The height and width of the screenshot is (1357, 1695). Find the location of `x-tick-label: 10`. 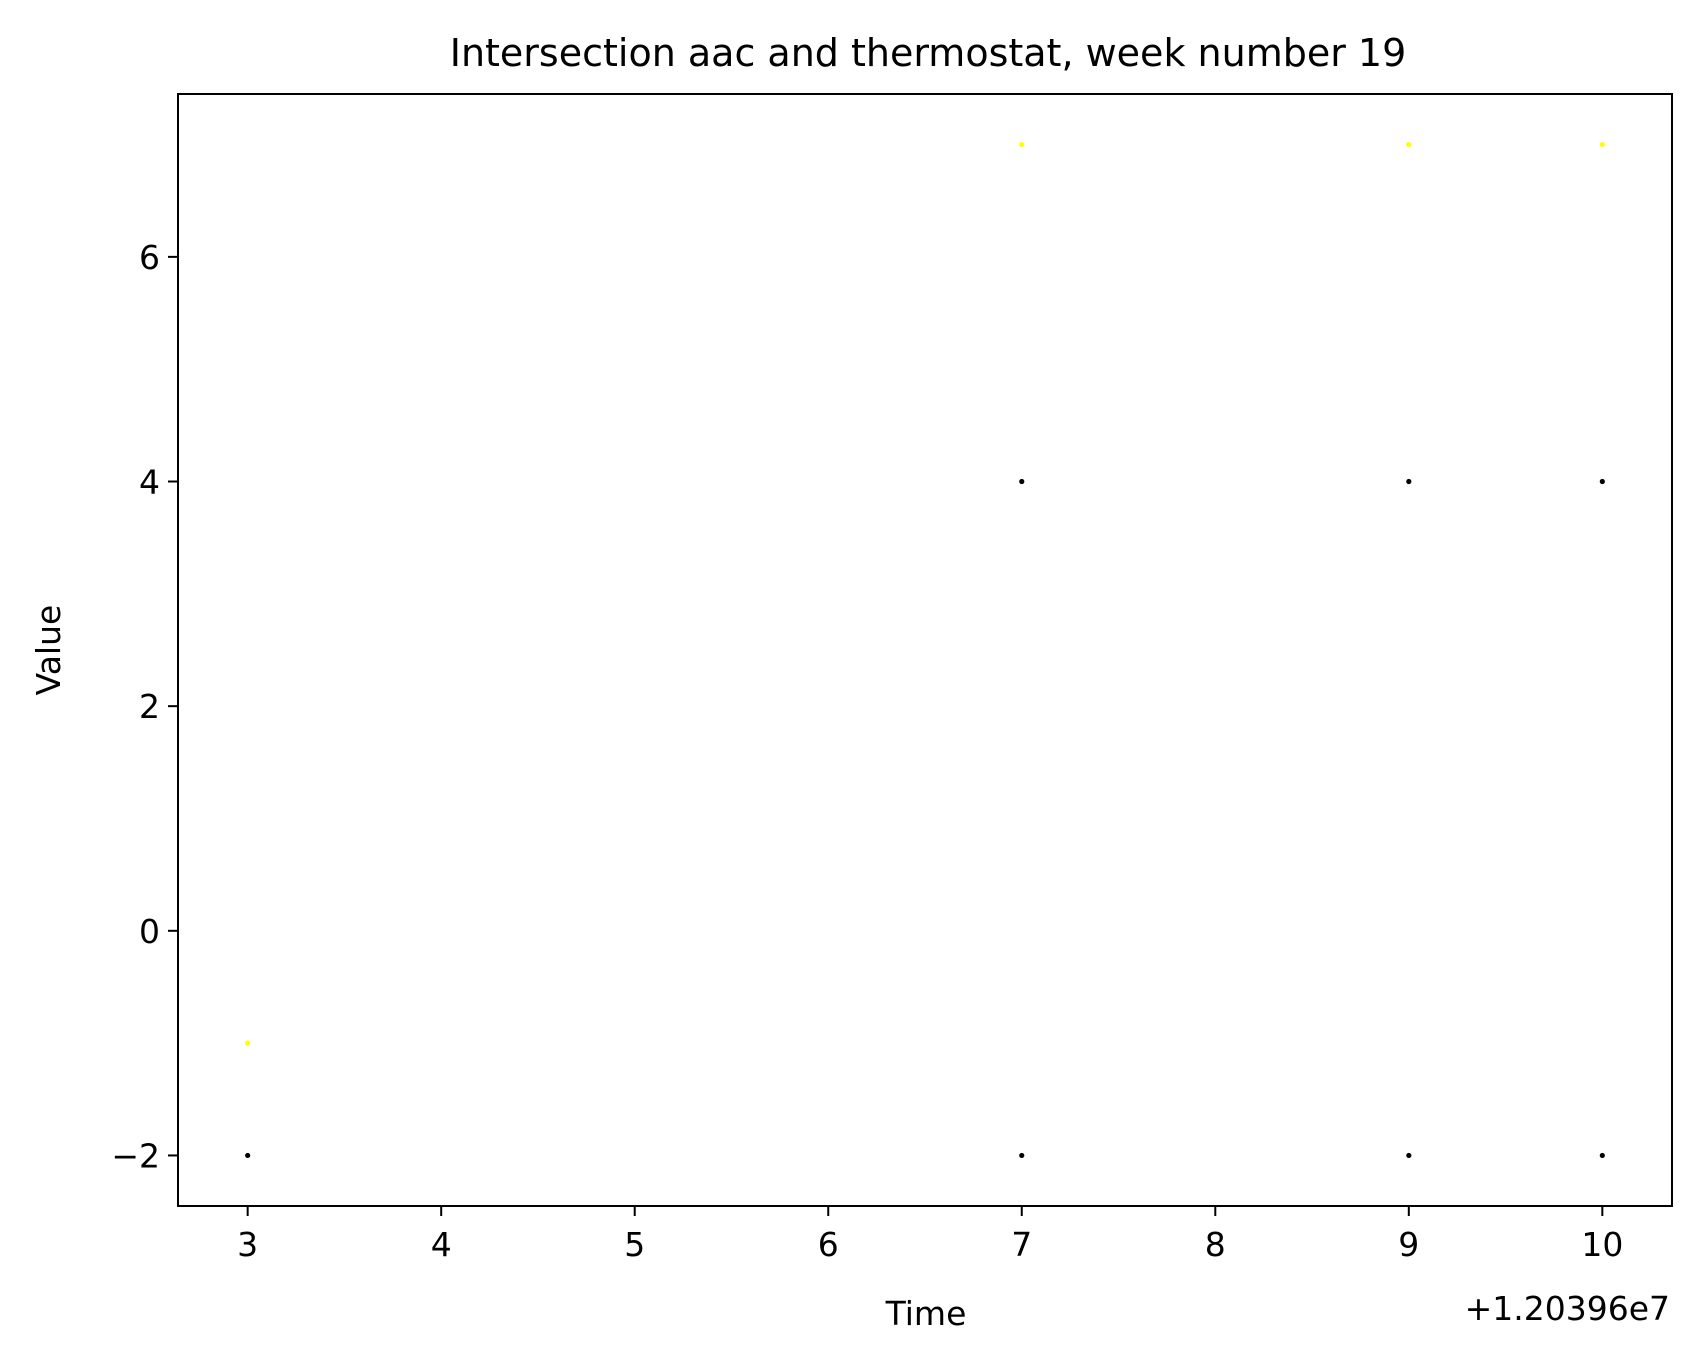

x-tick-label: 10 is located at coordinates (1602, 1244).